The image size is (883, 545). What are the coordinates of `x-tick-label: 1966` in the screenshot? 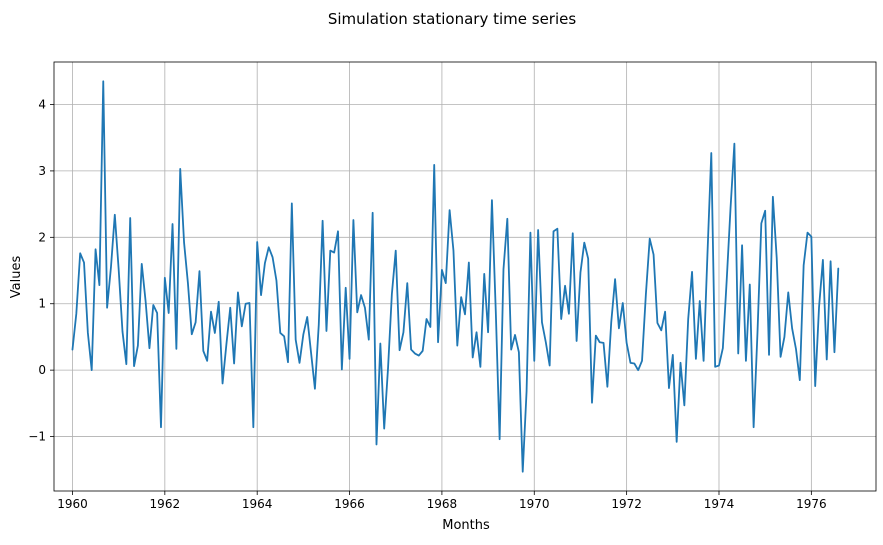 It's located at (349, 504).